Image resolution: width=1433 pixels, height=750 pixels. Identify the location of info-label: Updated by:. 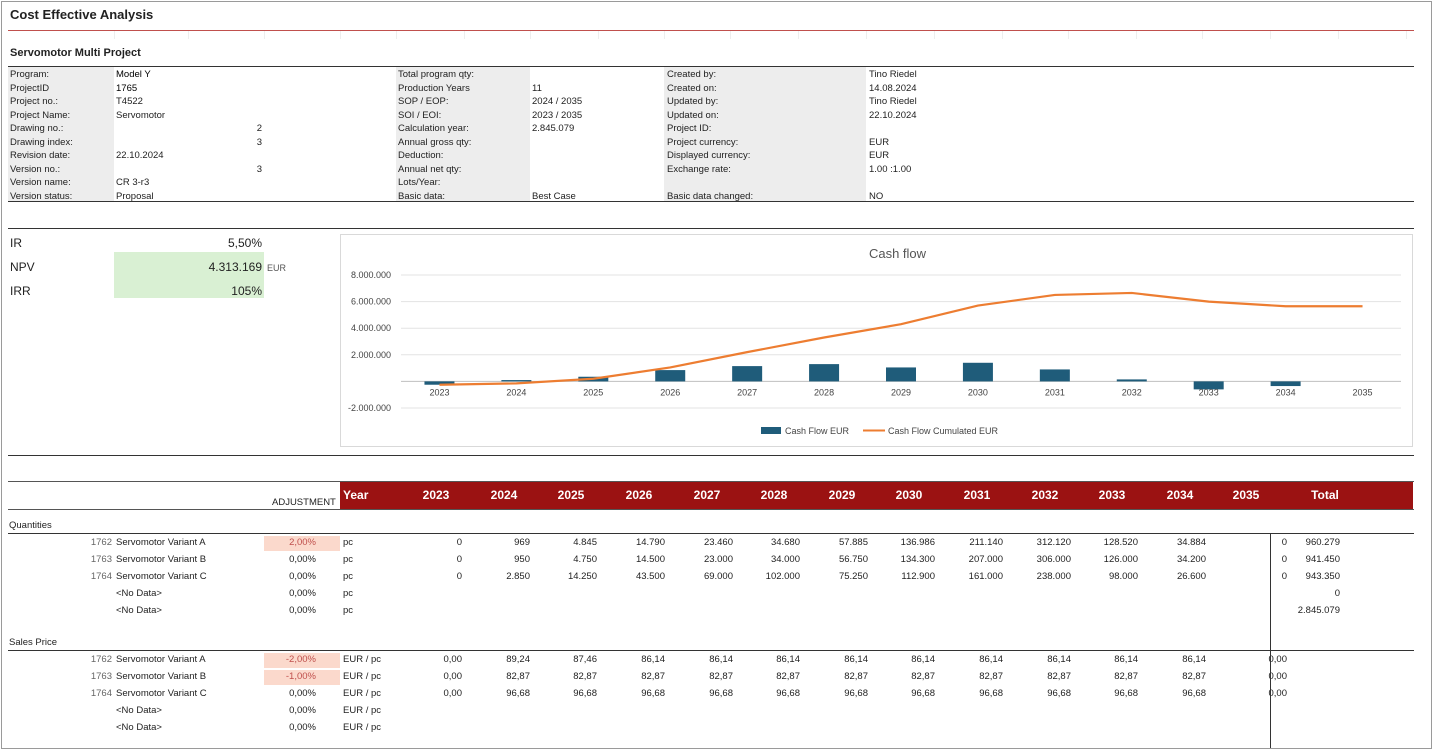
(693, 101).